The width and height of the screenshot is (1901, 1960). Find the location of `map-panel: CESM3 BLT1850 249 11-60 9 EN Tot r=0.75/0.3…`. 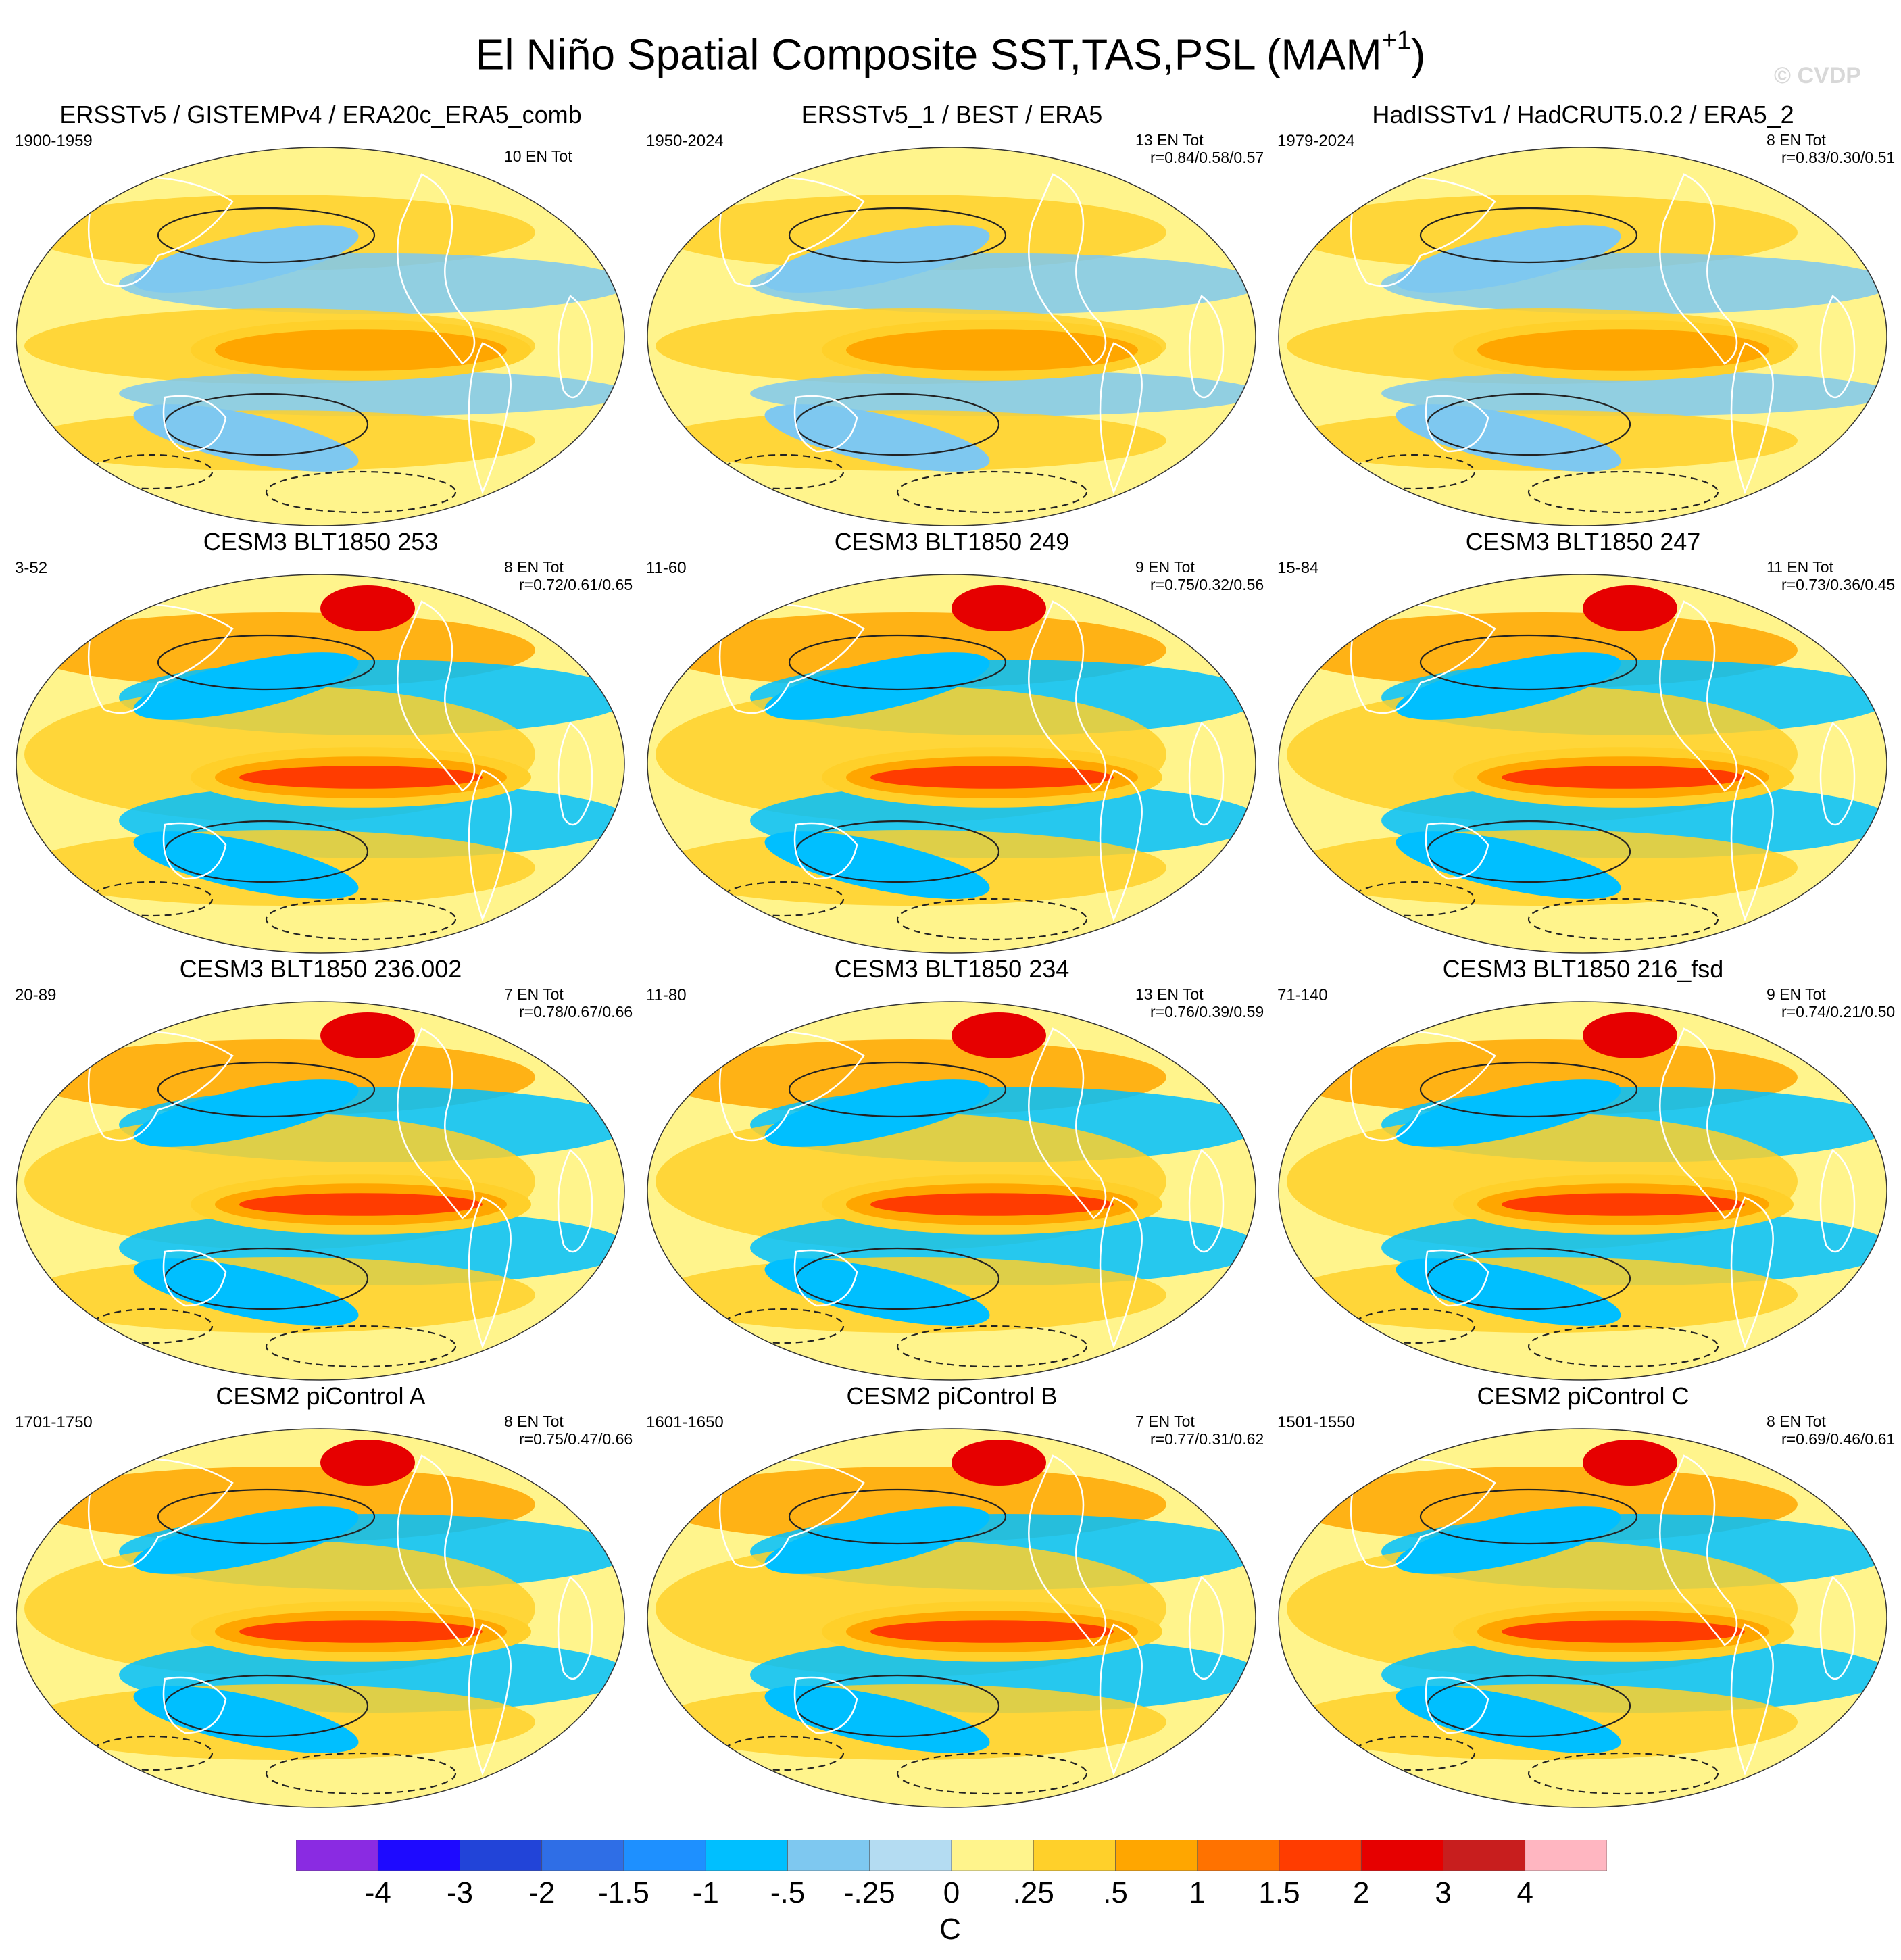

map-panel: CESM3 BLT1850 249 11-60 9 EN Tot r=0.75/0.3… is located at coordinates (952, 746).